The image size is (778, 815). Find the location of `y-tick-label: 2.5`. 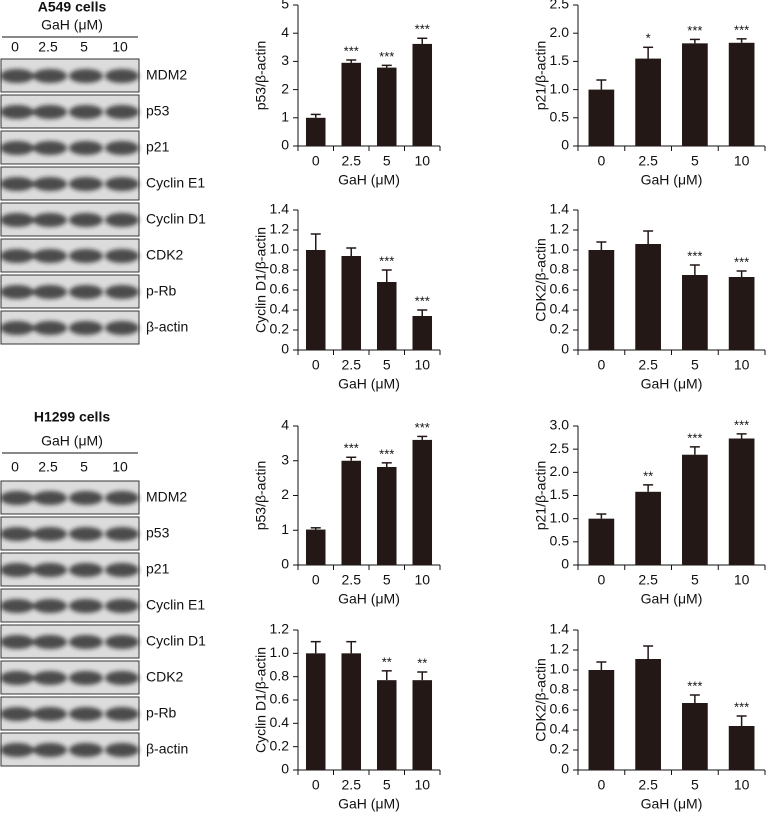

y-tick-label: 2.5 is located at coordinates (560, 6).